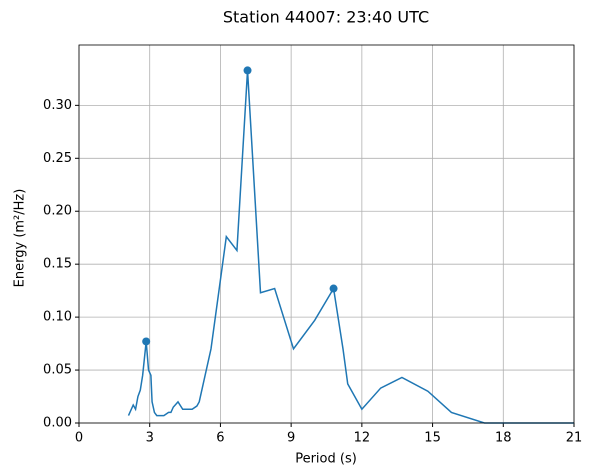  What do you see at coordinates (432, 438) in the screenshot?
I see `x-tick-label: 15` at bounding box center [432, 438].